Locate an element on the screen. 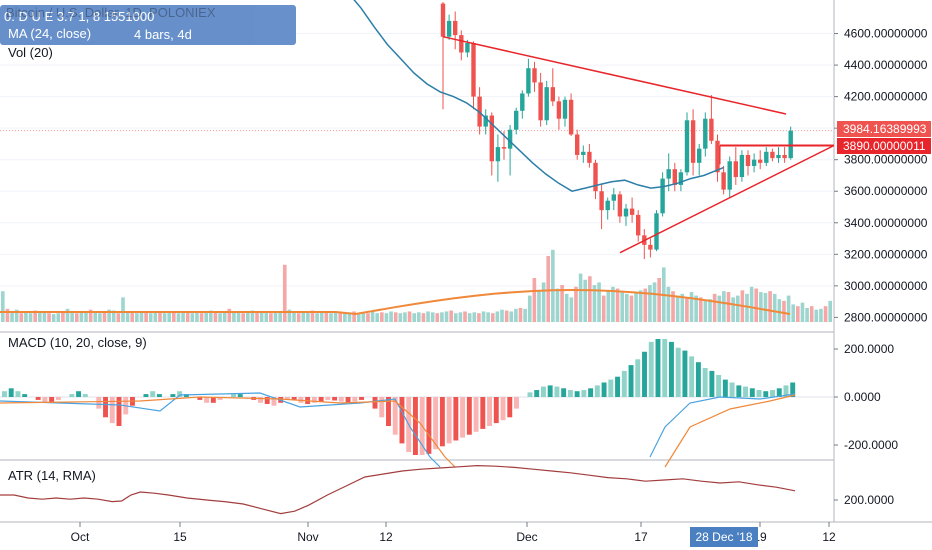  line-price-tag: 3890.00000011 is located at coordinates (884, 146).